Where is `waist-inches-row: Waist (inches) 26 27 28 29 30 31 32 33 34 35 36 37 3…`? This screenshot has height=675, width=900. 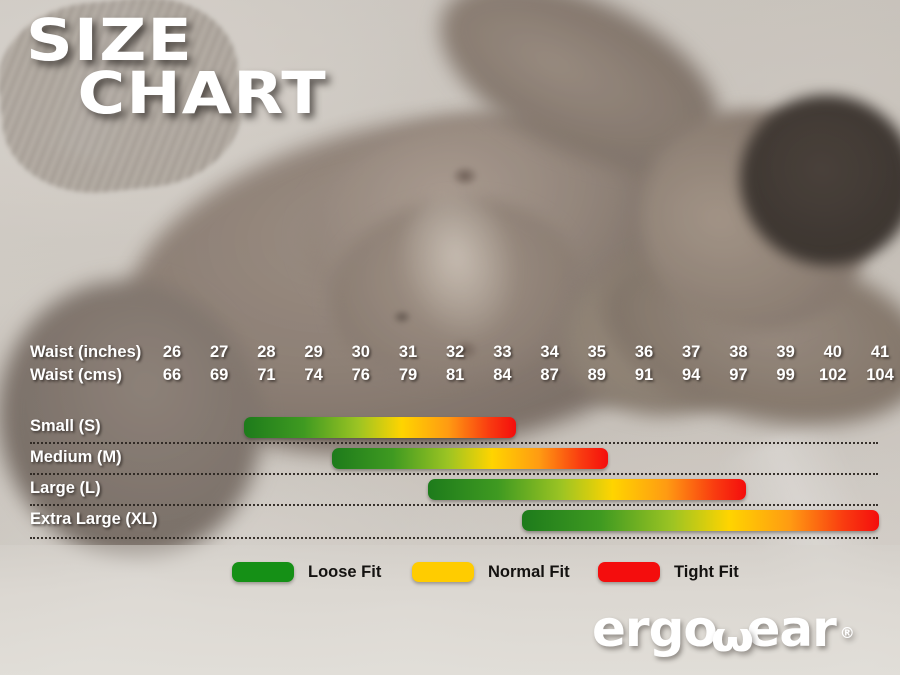 waist-inches-row: Waist (inches) 26 27 28 29 30 31 32 33 34 35 36 37 3… is located at coordinates (450, 354).